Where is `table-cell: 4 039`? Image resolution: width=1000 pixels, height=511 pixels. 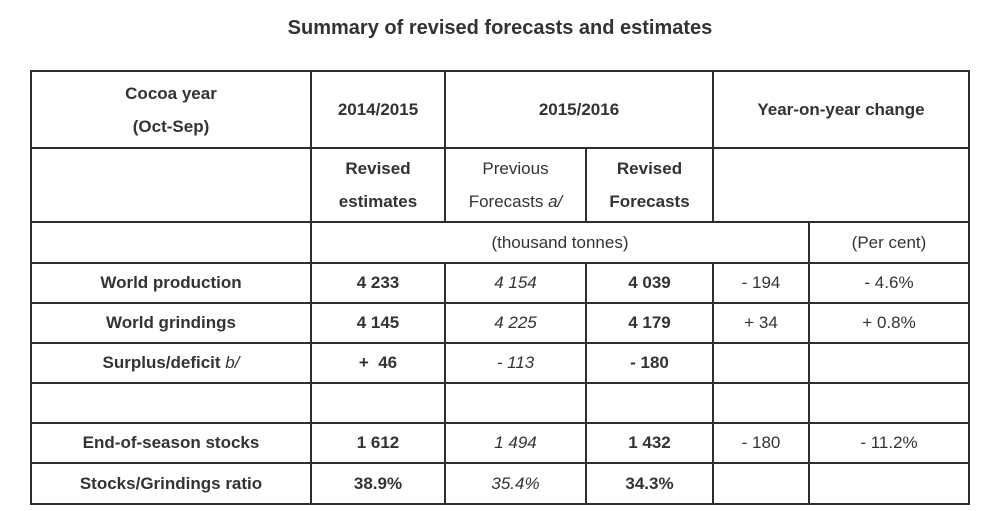
table-cell: 4 039 is located at coordinates (649, 283).